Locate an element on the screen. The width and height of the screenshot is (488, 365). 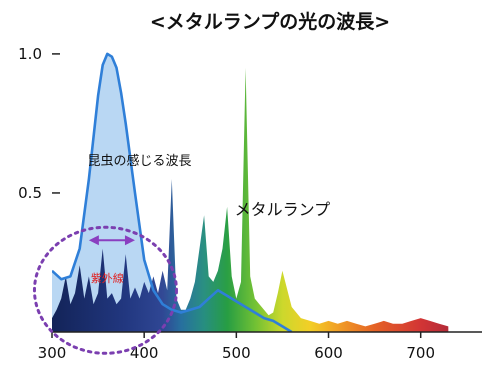
y-tick-label: 1.0 is located at coordinates (30, 54).